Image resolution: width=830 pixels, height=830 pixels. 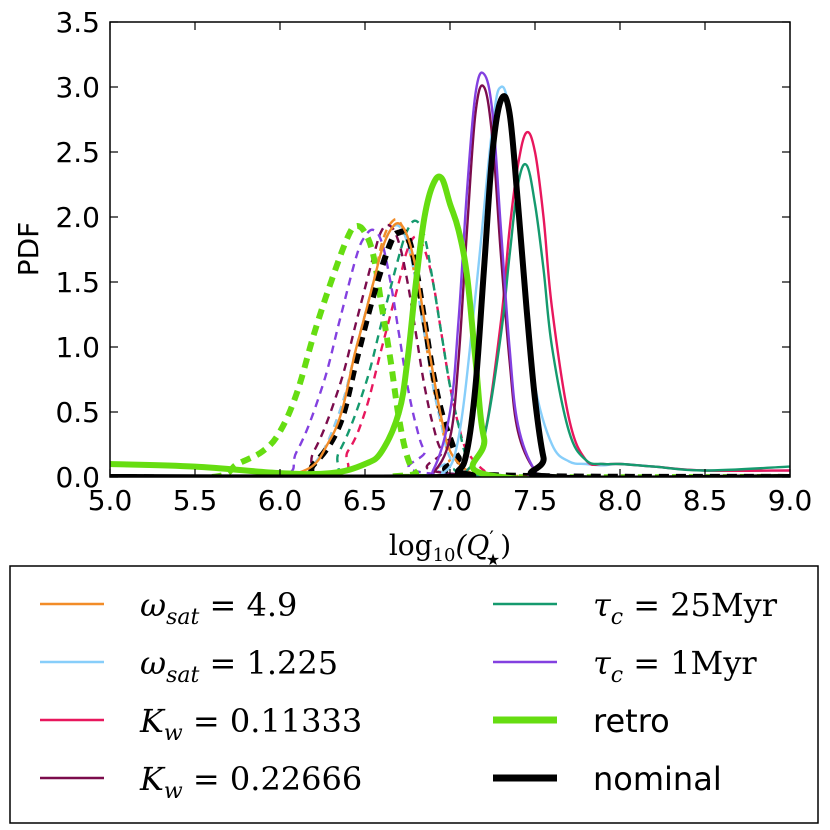 I want to click on legend-label-0: ωsat = 4.9, so click(x=218, y=608).